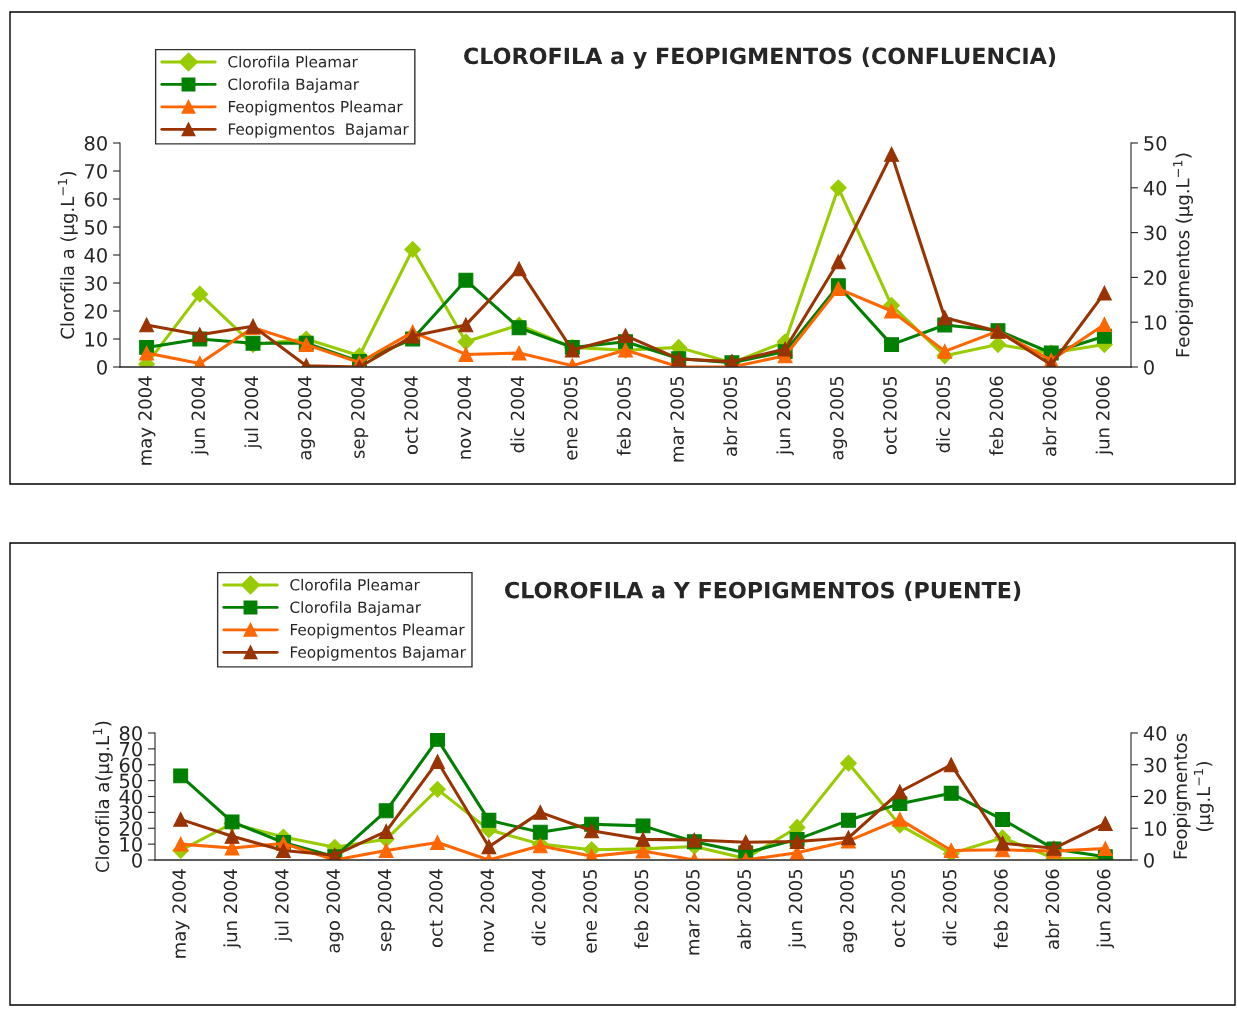 Image resolution: width=1237 pixels, height=1009 pixels. Describe the element at coordinates (763, 591) in the screenshot. I see `chart-title: CLOROFILA a Y FEOPIGMENTOS (PUENTE)` at that location.